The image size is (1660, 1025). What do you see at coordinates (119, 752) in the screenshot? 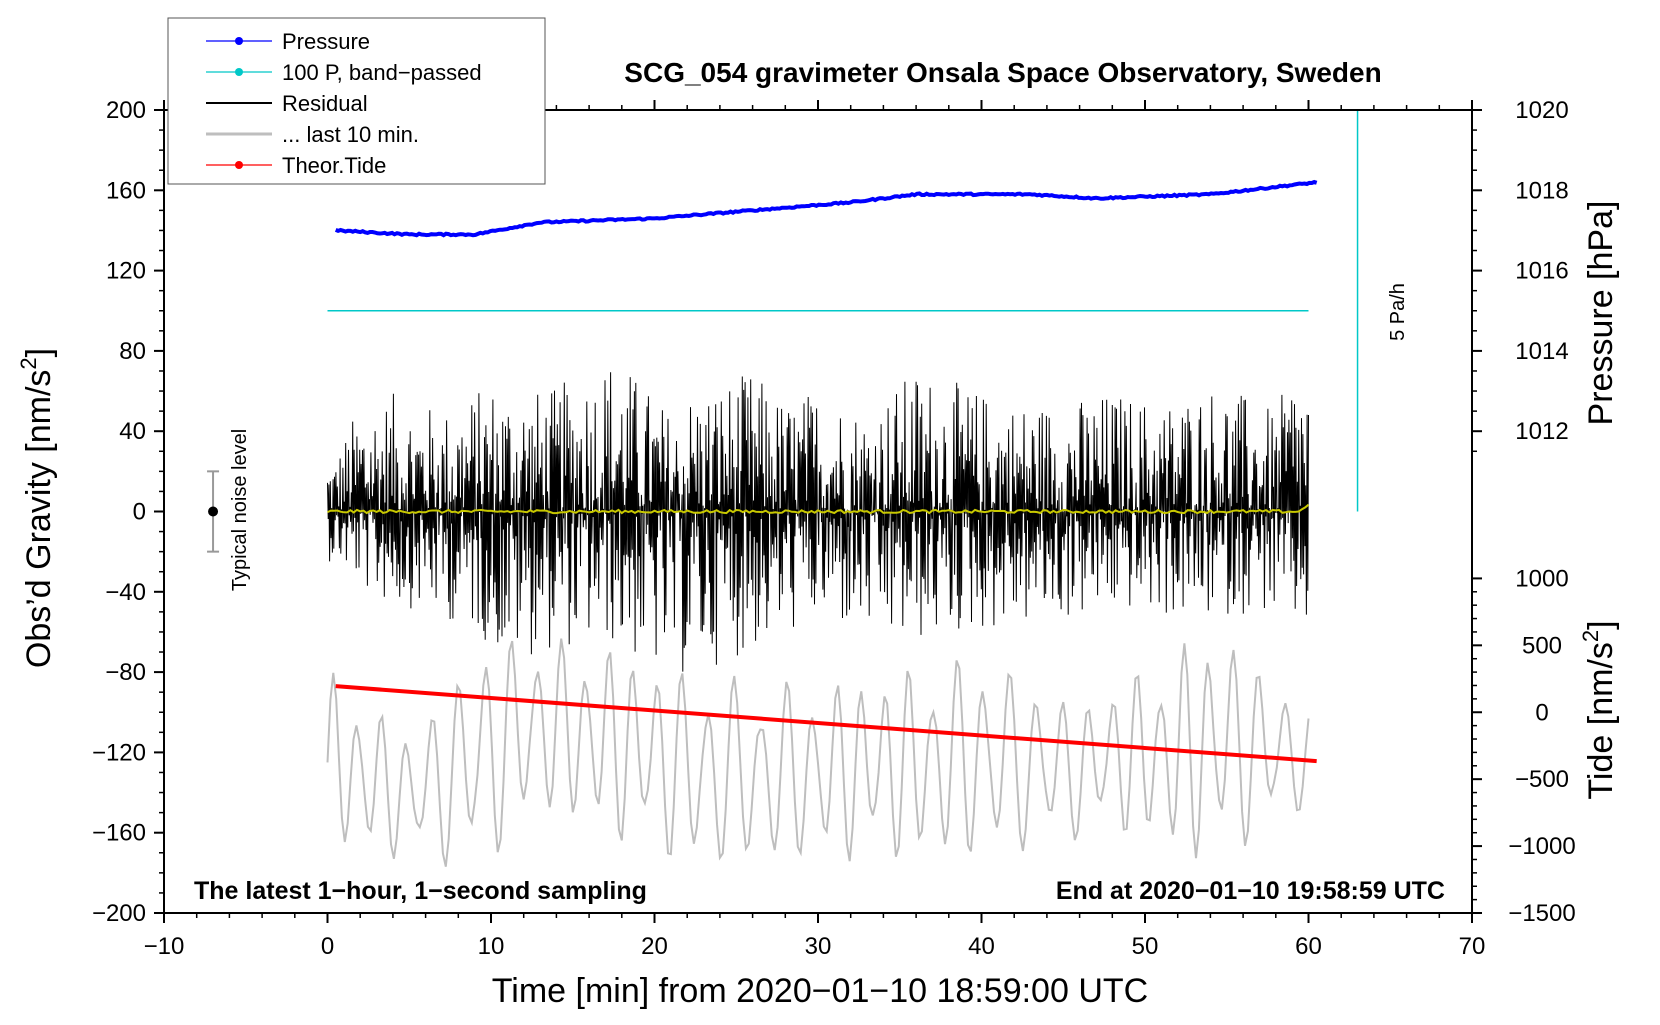
I see `y-tick-label: −120` at bounding box center [119, 752].